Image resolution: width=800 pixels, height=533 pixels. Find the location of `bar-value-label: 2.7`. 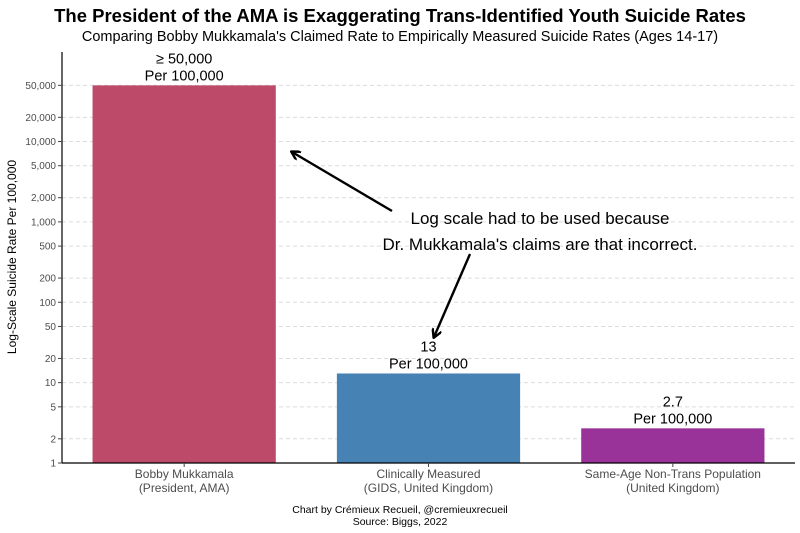

bar-value-label: 2.7 is located at coordinates (673, 402).